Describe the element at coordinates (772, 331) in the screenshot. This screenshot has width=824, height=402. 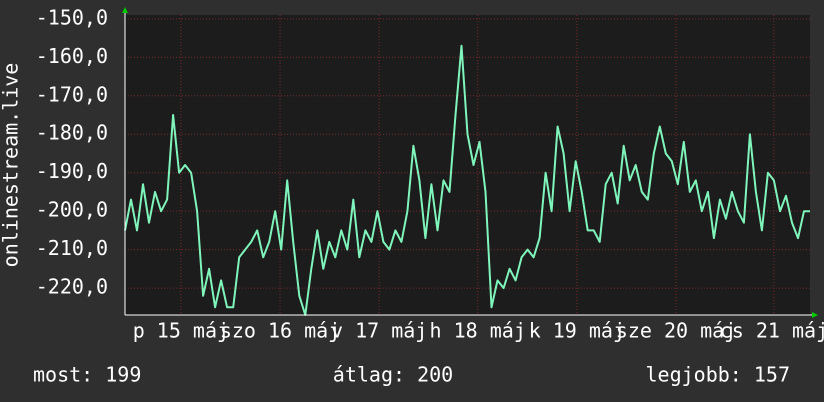
I see `x-tick-label: cs 21 máj` at that location.